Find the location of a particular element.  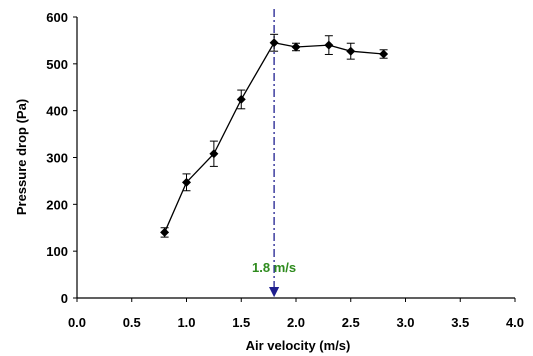

x-tick-label: 4.0 is located at coordinates (515, 322).